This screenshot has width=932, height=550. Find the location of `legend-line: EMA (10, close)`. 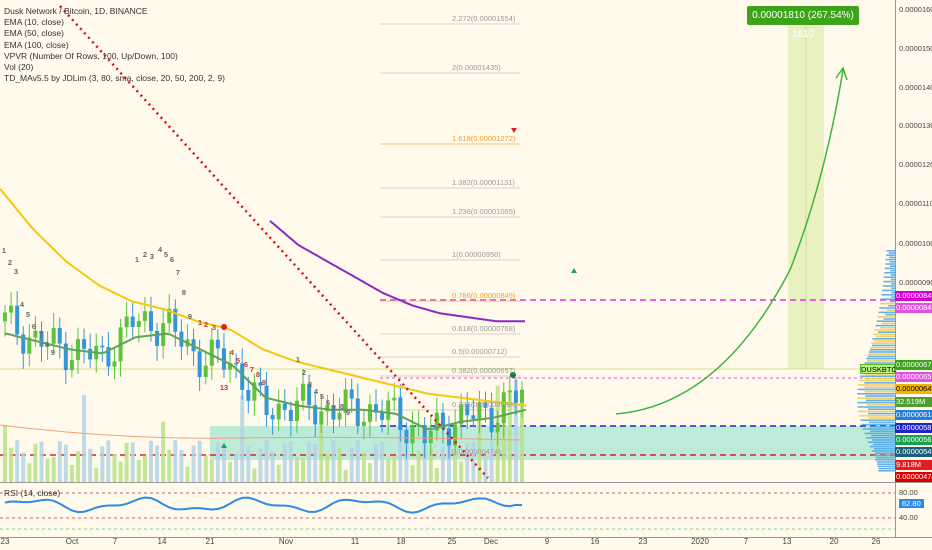

legend-line: EMA (10, close) is located at coordinates (34, 22).